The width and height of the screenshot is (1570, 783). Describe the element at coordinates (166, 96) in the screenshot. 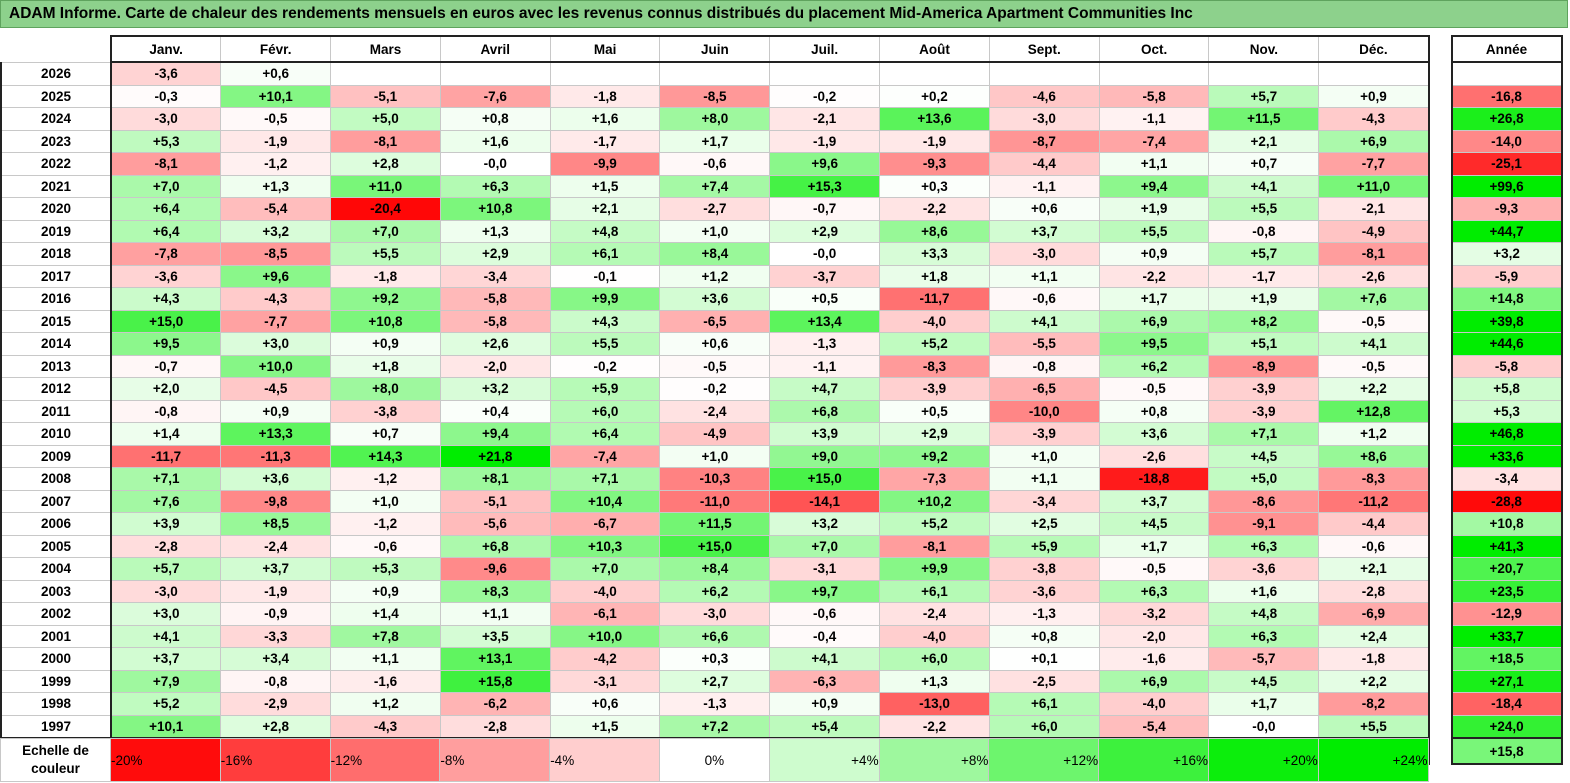

I see `heatmap-cell: -0,3` at that location.